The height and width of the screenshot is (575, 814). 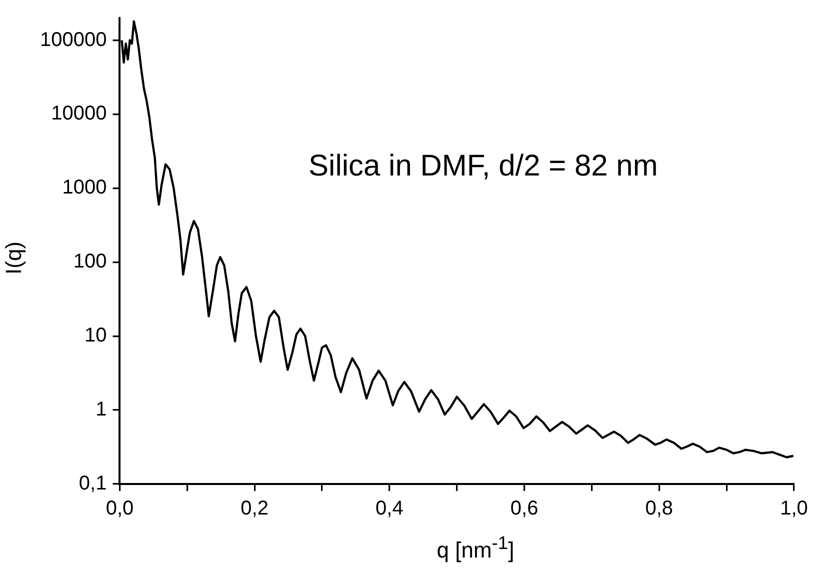 I want to click on y-tick-label: 10, so click(x=95, y=335).